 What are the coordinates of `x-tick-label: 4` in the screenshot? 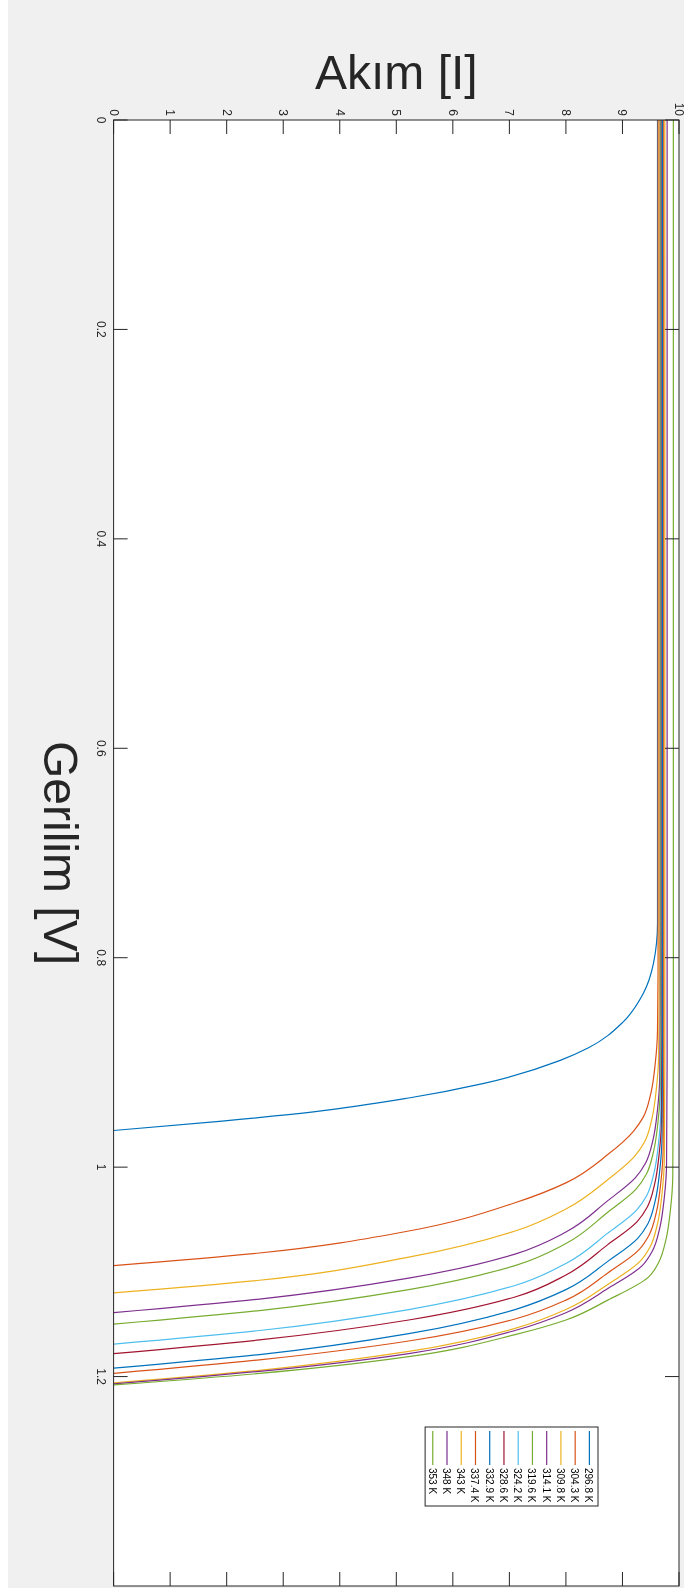 It's located at (339, 113).